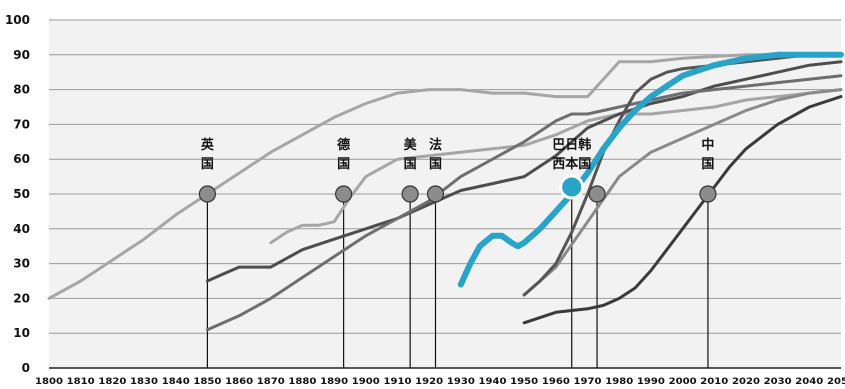 The height and width of the screenshot is (389, 845). Describe the element at coordinates (707, 145) in the screenshot. I see `marker-label: 中` at that location.